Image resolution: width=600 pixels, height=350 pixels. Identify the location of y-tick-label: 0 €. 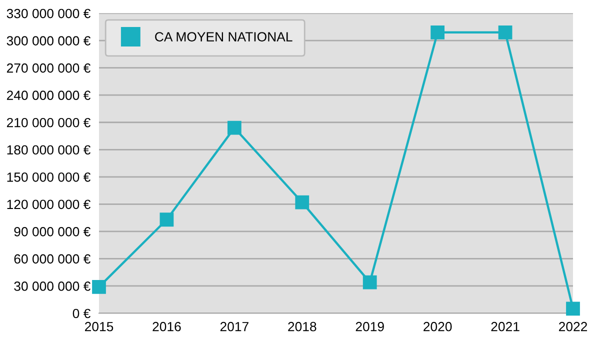
(81, 313).